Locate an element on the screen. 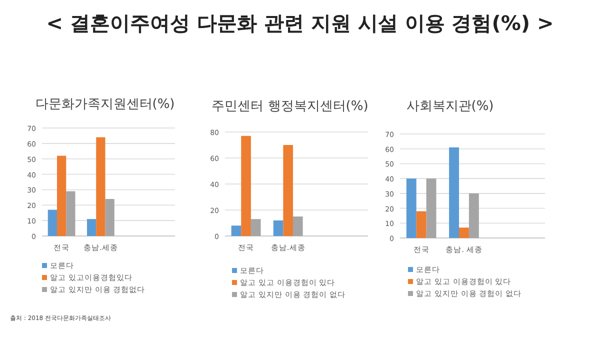 Image resolution: width=600 pixels, height=338 pixels. text: < 결혼이주여성 다문화 관련 지원 시설 이용 경험(%) > is located at coordinates (300, 23).